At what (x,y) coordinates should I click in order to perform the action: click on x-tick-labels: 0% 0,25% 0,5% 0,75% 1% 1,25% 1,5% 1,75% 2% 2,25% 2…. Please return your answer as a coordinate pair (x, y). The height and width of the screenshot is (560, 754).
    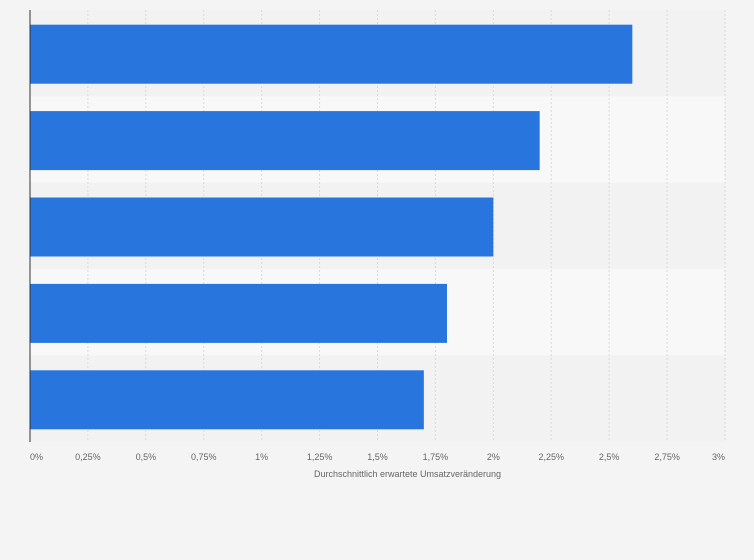
    Looking at the image, I should click on (377, 457).